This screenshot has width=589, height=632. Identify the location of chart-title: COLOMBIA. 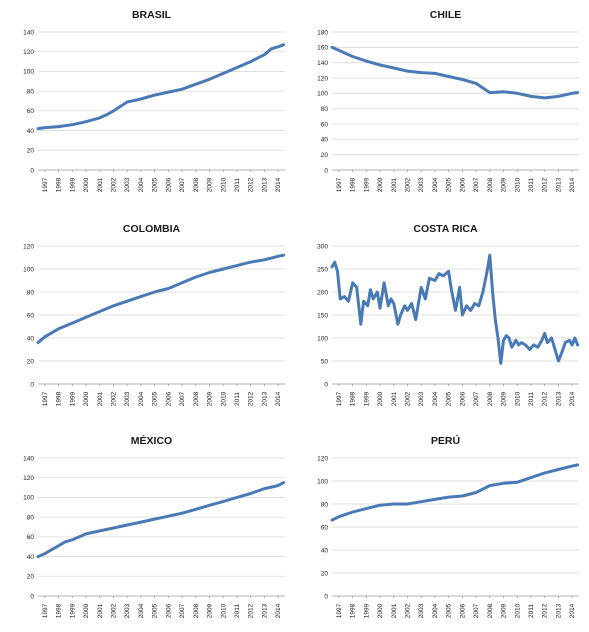
(152, 229).